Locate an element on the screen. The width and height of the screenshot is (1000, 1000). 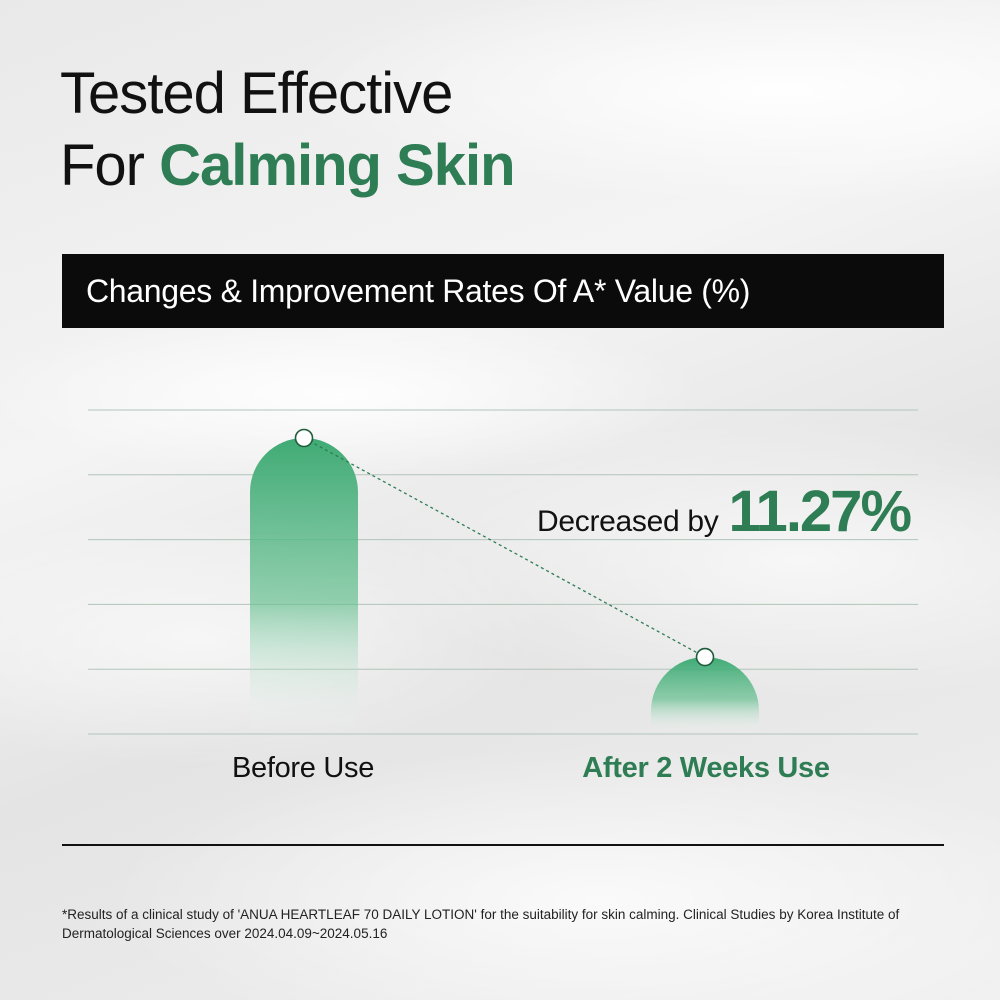
decrease-callout: Decreased by 11.27% is located at coordinates (725, 511).